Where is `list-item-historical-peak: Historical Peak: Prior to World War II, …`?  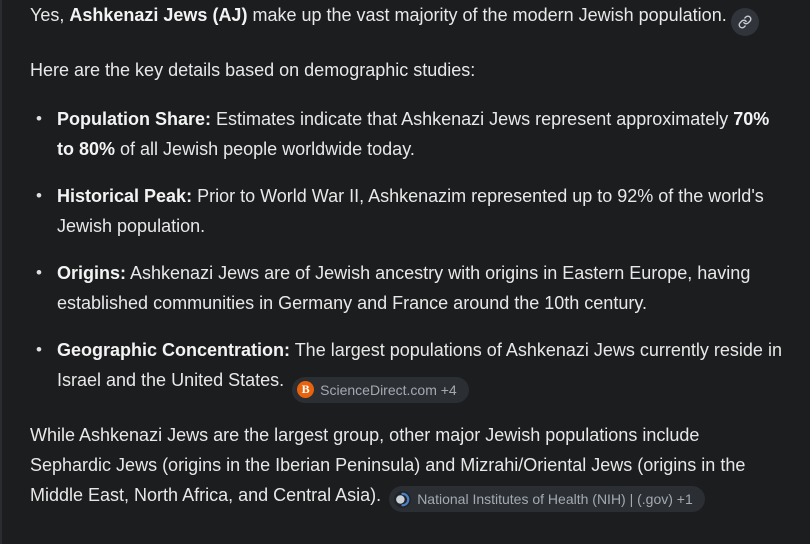
list-item-historical-peak: Historical Peak: Prior to World War II, … is located at coordinates (410, 211).